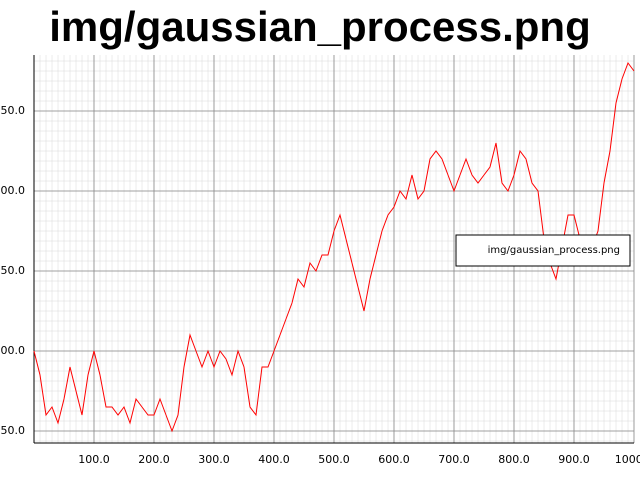 Image resolution: width=640 pixels, height=484 pixels. Describe the element at coordinates (334, 459) in the screenshot. I see `x-tick-label: 500.0` at that location.